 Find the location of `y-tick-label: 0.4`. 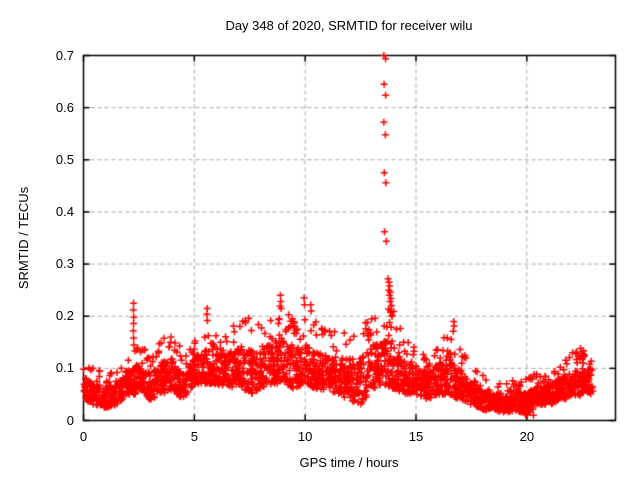

y-tick-label: 0.4 is located at coordinates (64, 211).